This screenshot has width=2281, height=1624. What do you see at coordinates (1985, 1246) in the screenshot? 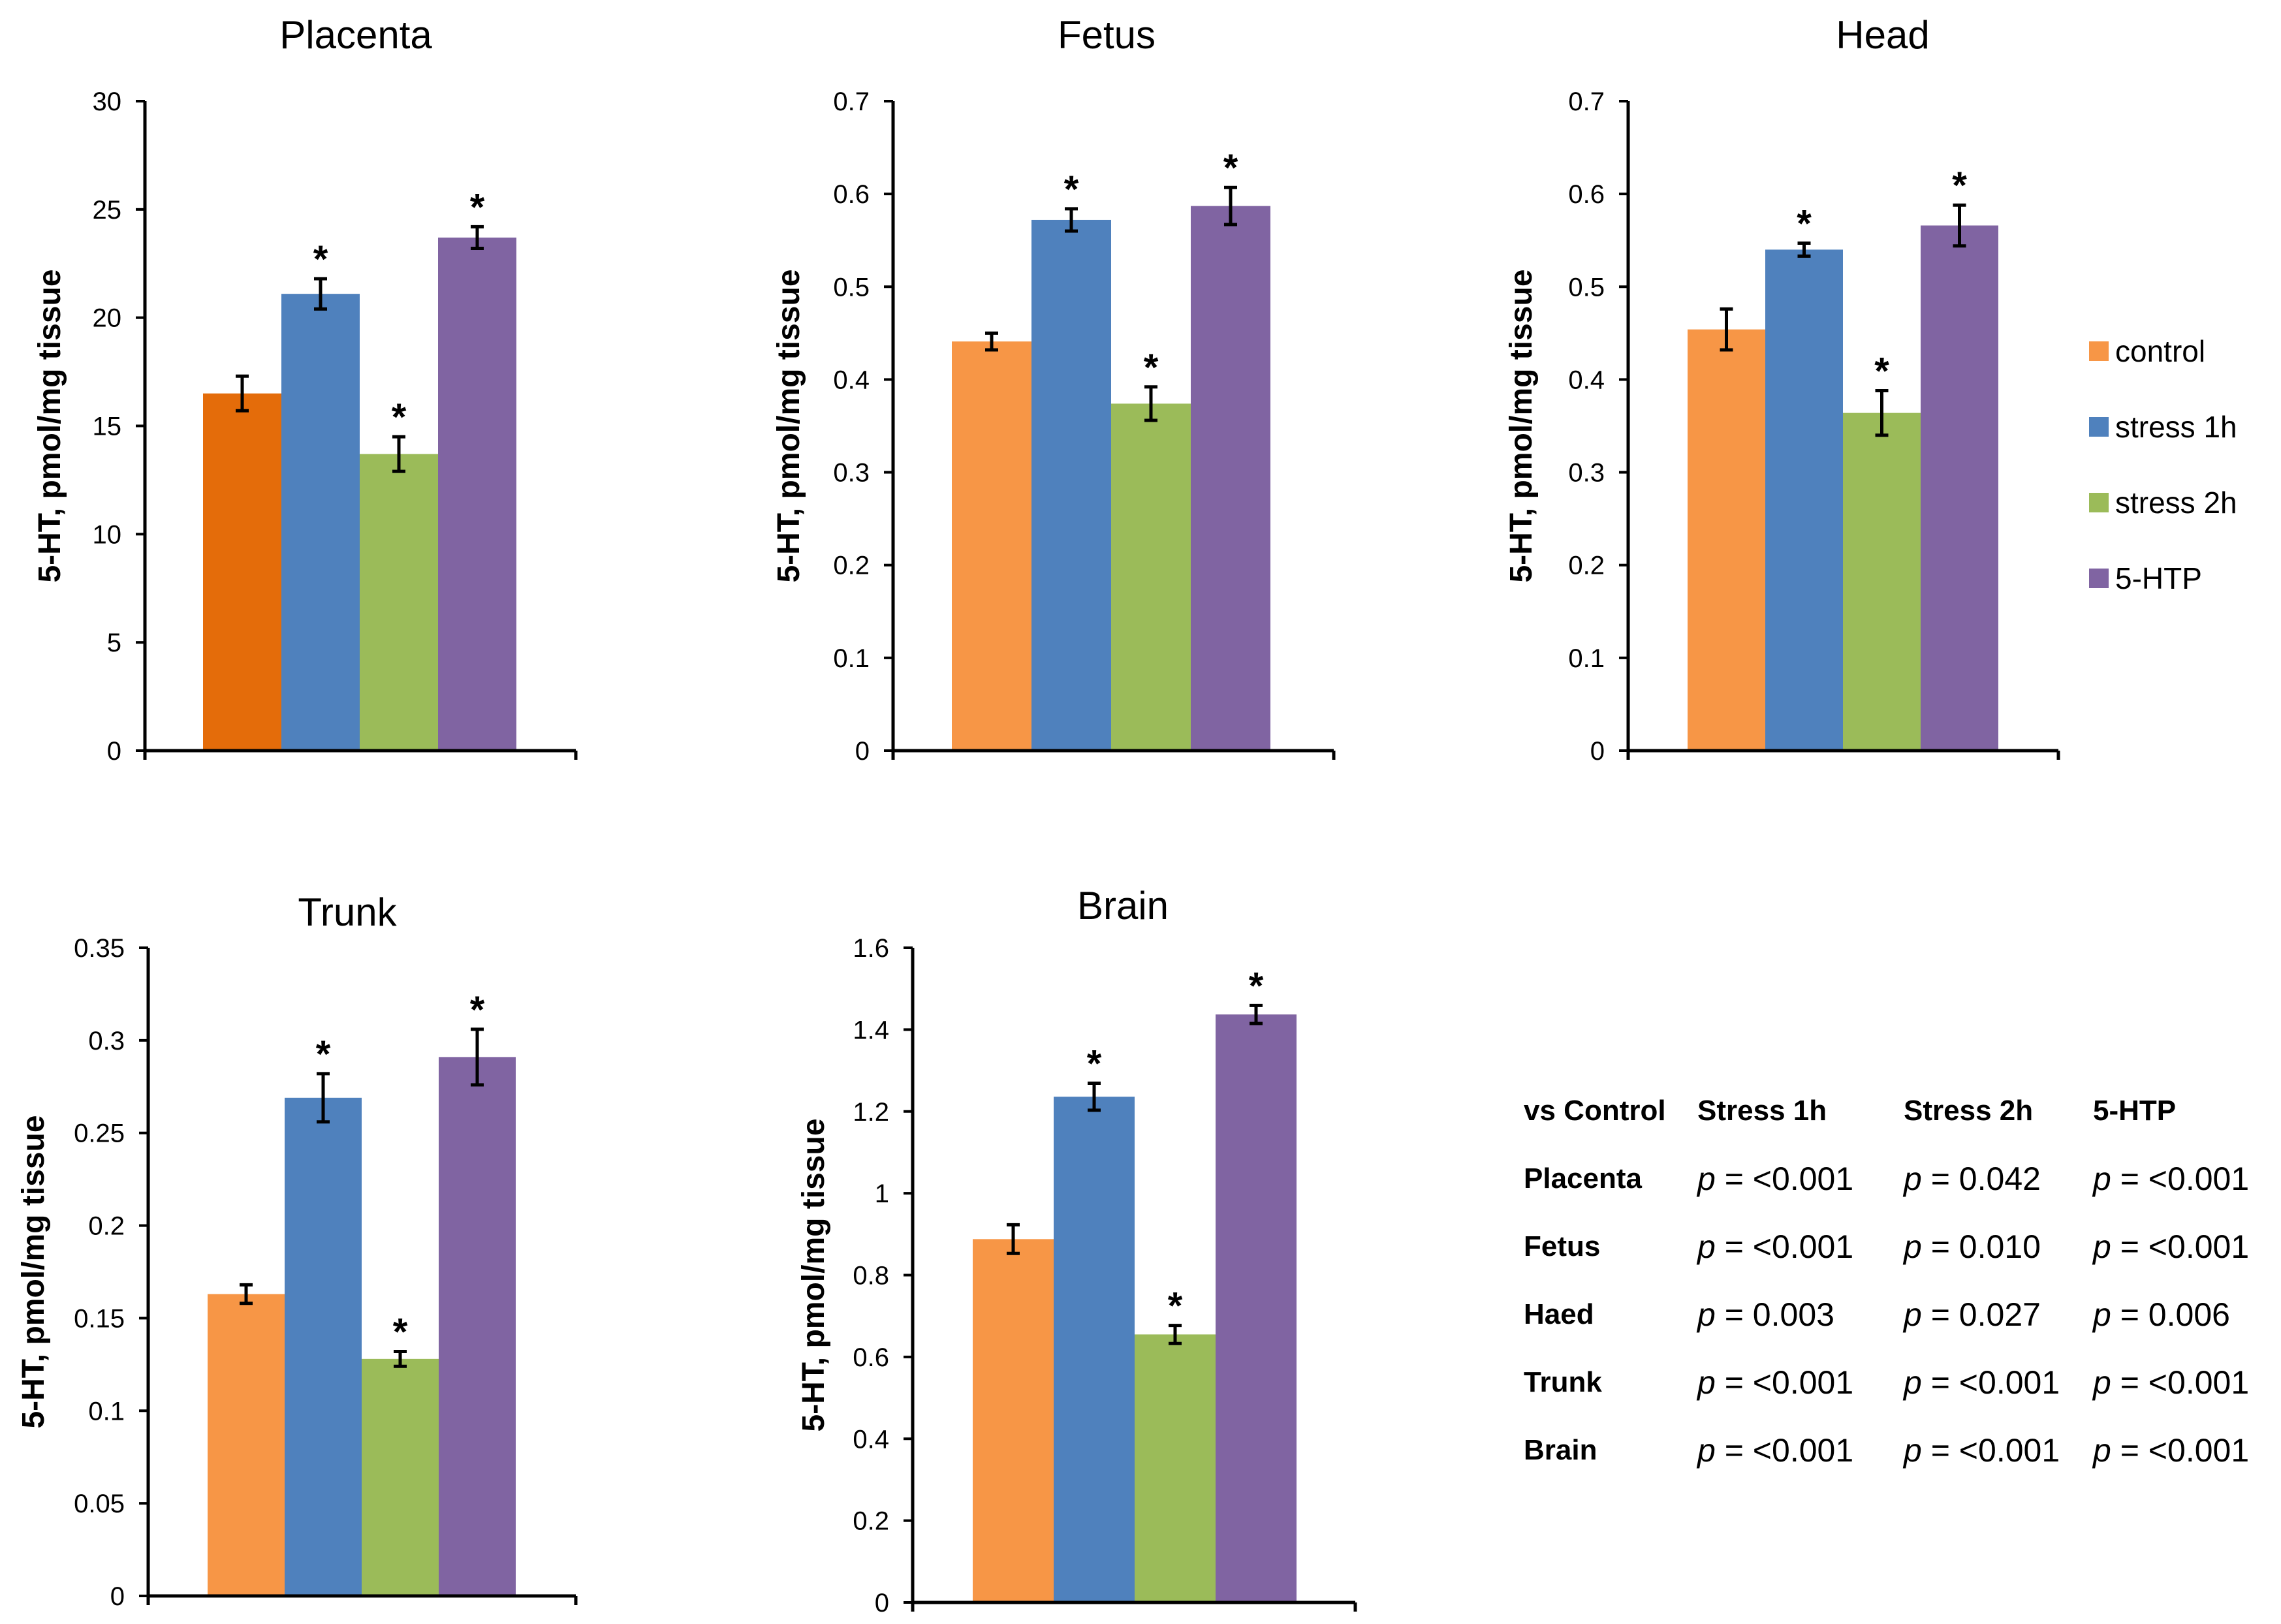
I see `p-value: = 0.010` at bounding box center [1985, 1246].